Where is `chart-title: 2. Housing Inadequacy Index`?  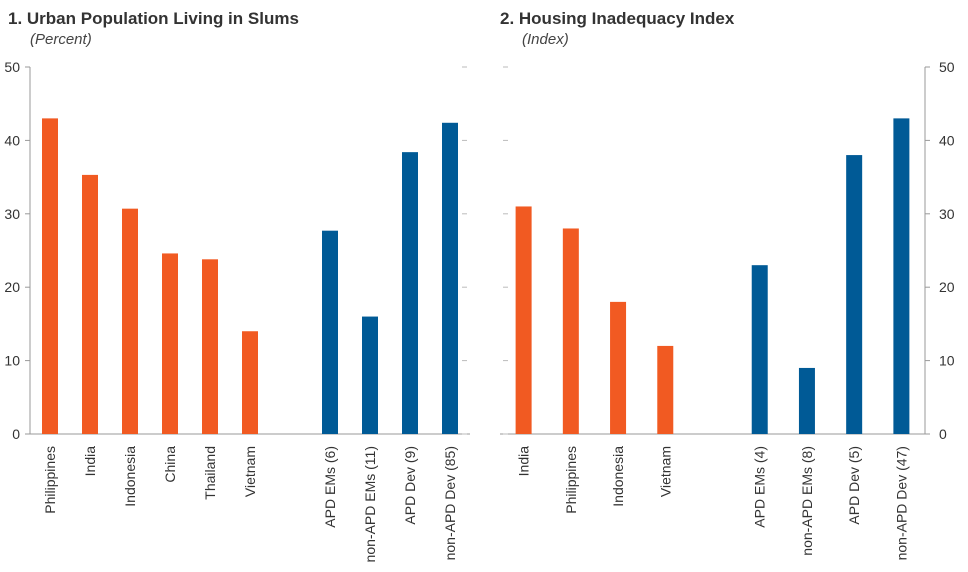 chart-title: 2. Housing Inadequacy Index is located at coordinates (617, 18).